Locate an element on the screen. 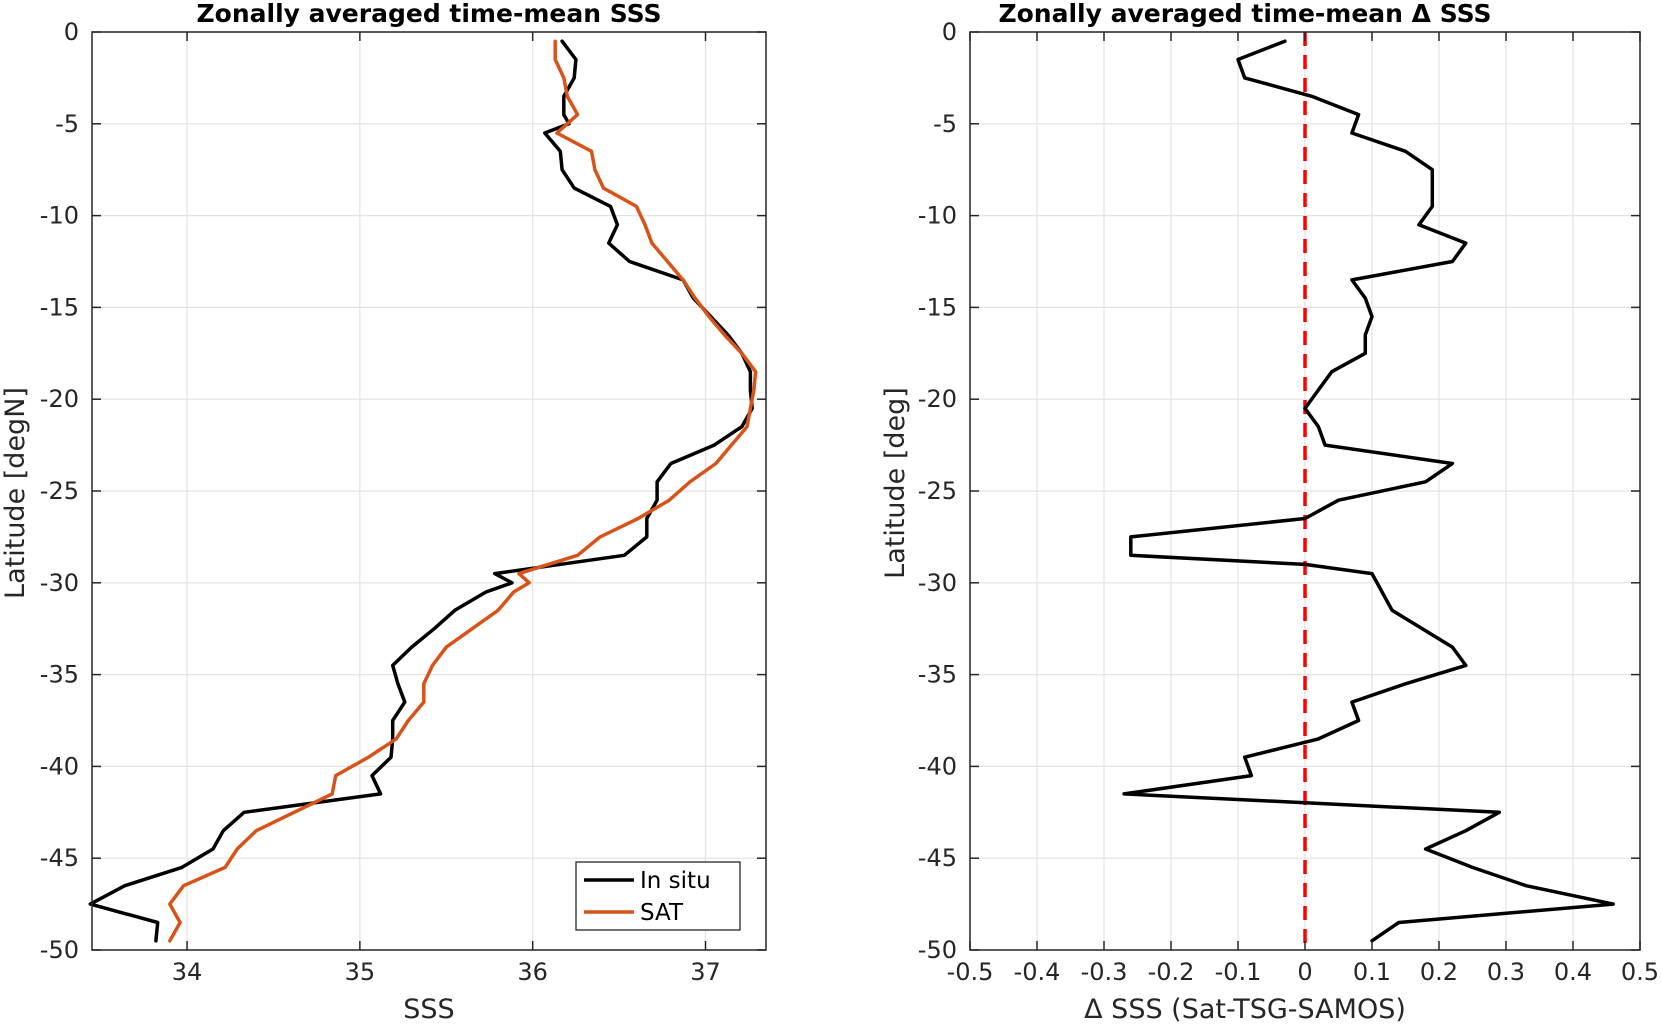  sss-panel-xlabel: SSS is located at coordinates (428, 1009).